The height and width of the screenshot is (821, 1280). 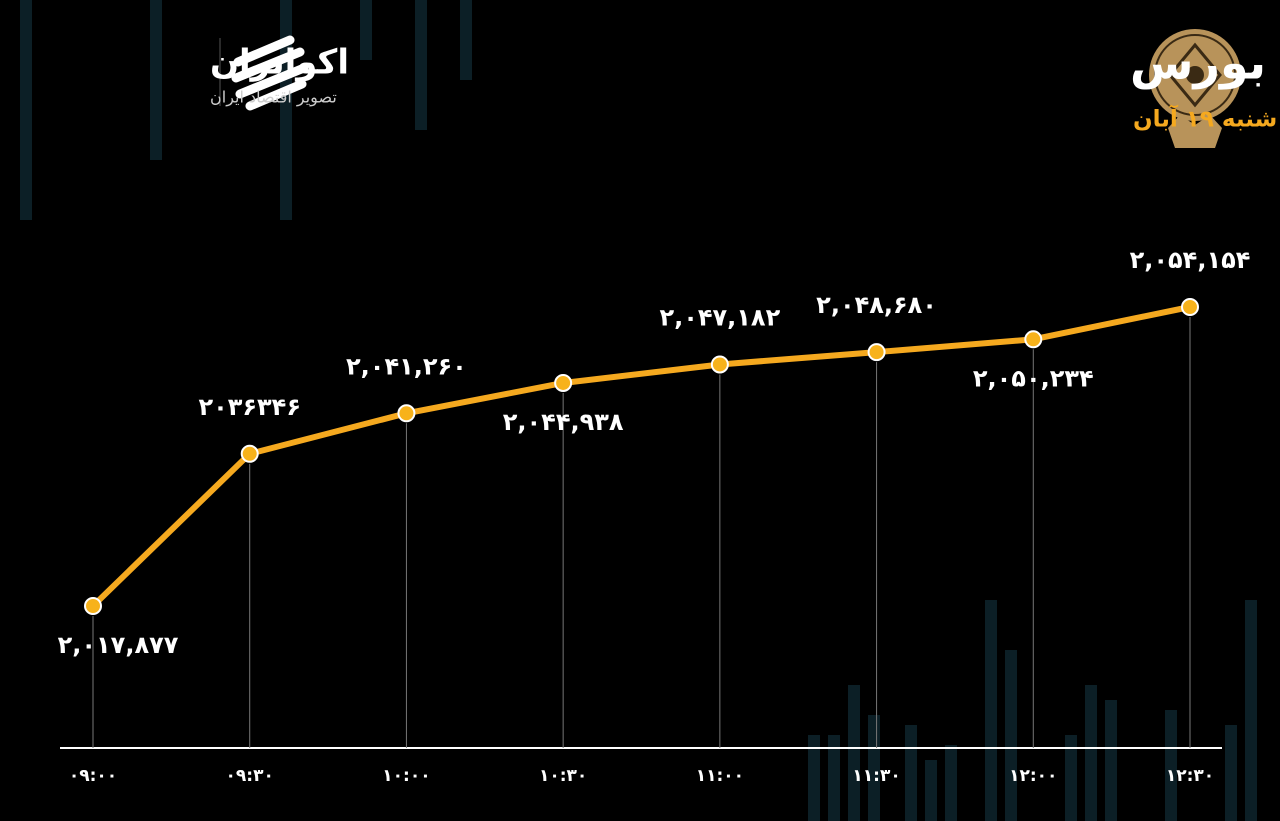 I want to click on value-label: ۲,۰۱۷,۸۷۷, so click(x=118, y=645).